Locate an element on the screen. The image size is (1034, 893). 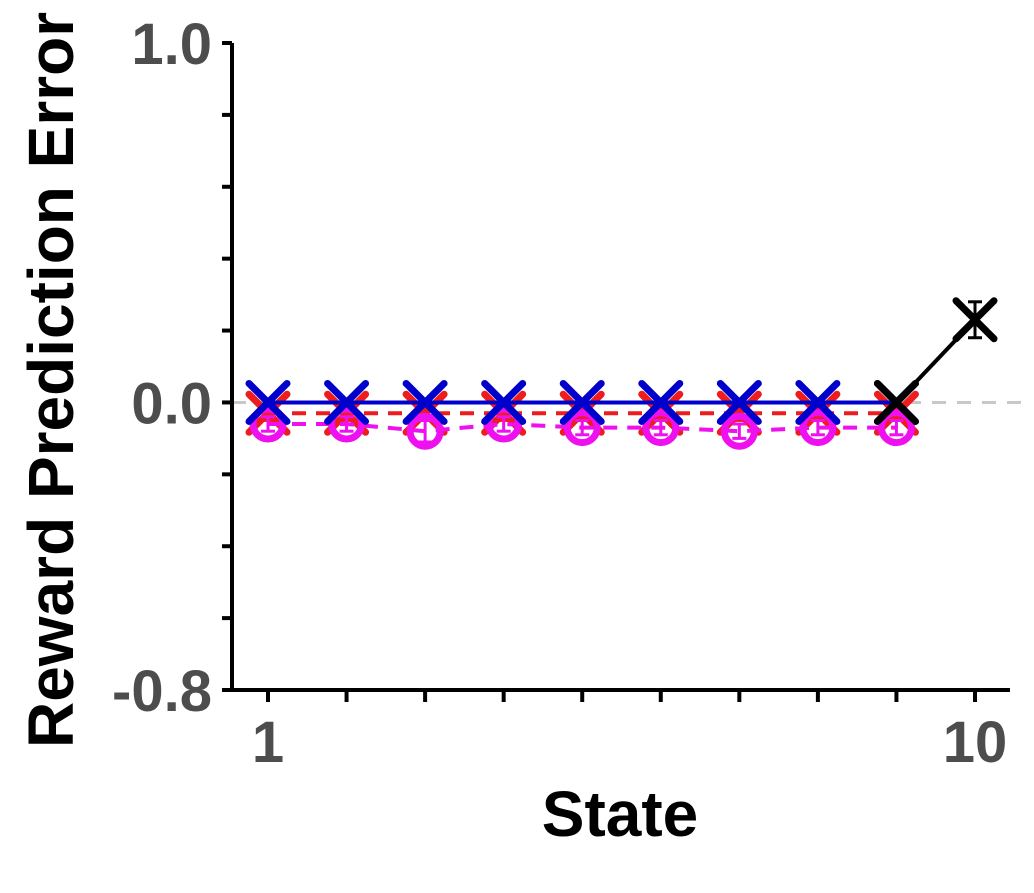
x-axis-title: State is located at coordinates (620, 814).